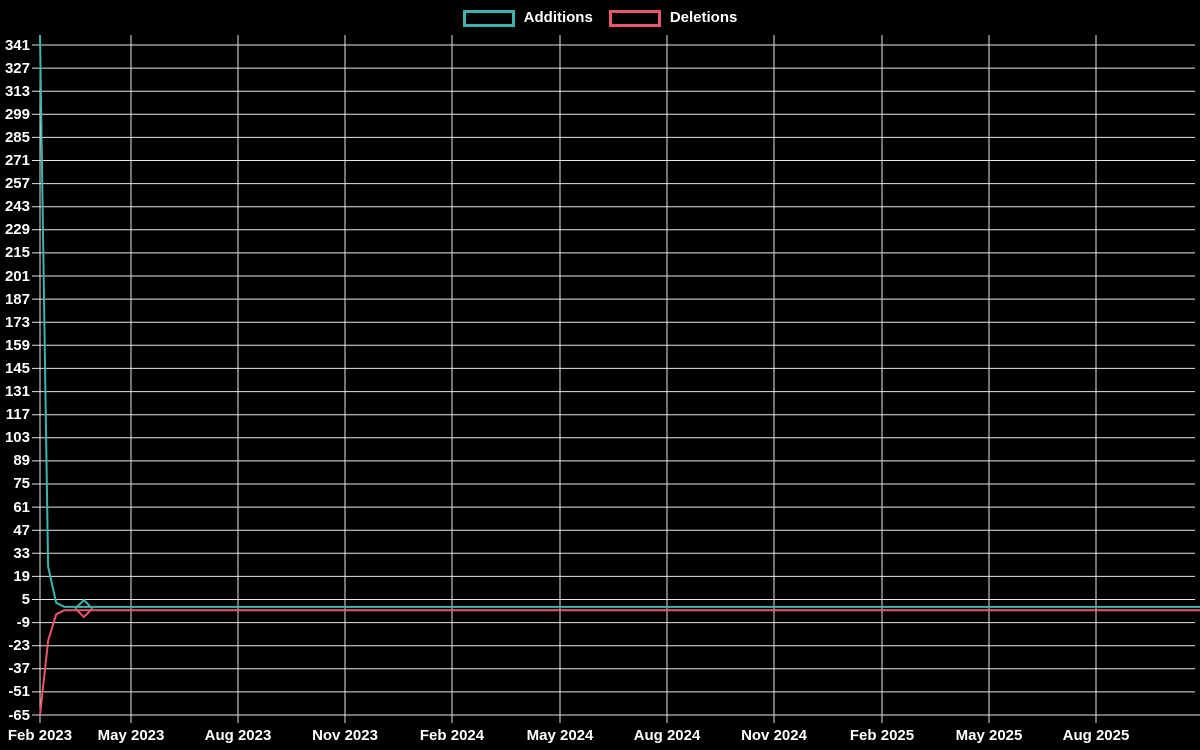  Describe the element at coordinates (17, 161) in the screenshot. I see `y-tick-label: 271` at that location.